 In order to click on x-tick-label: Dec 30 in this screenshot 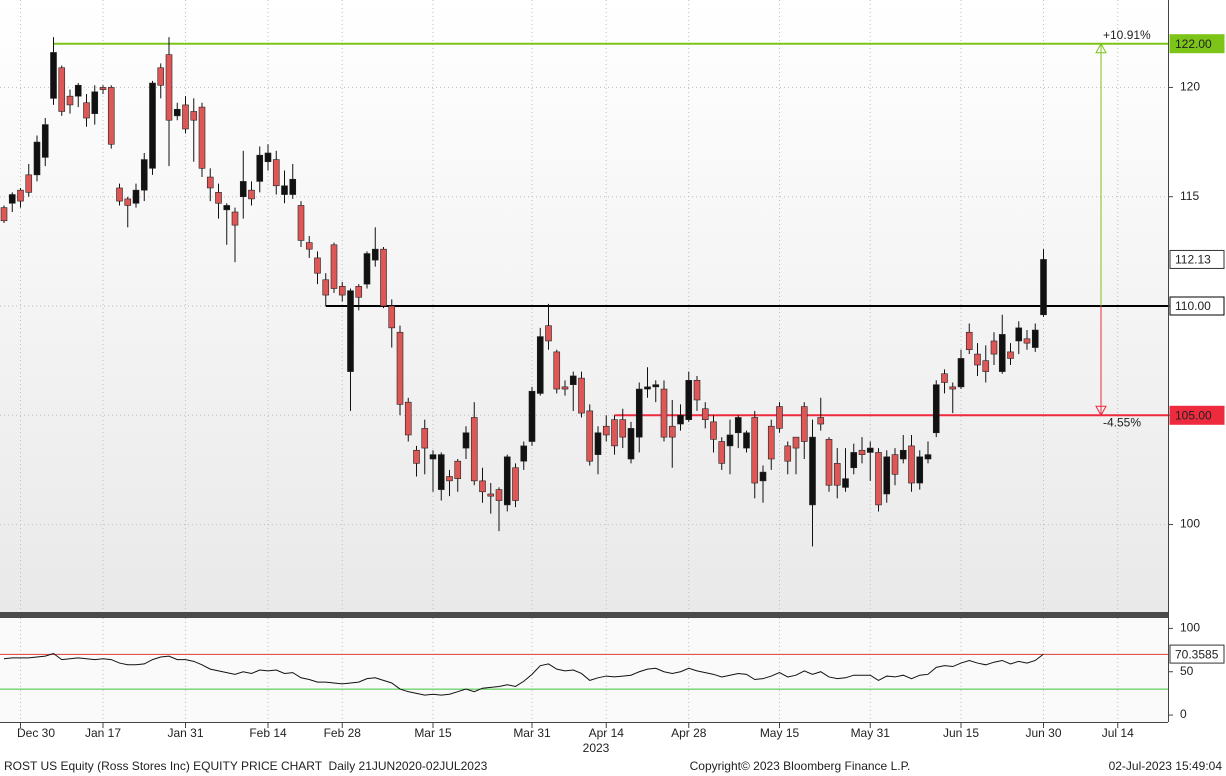, I will do `click(36, 733)`.